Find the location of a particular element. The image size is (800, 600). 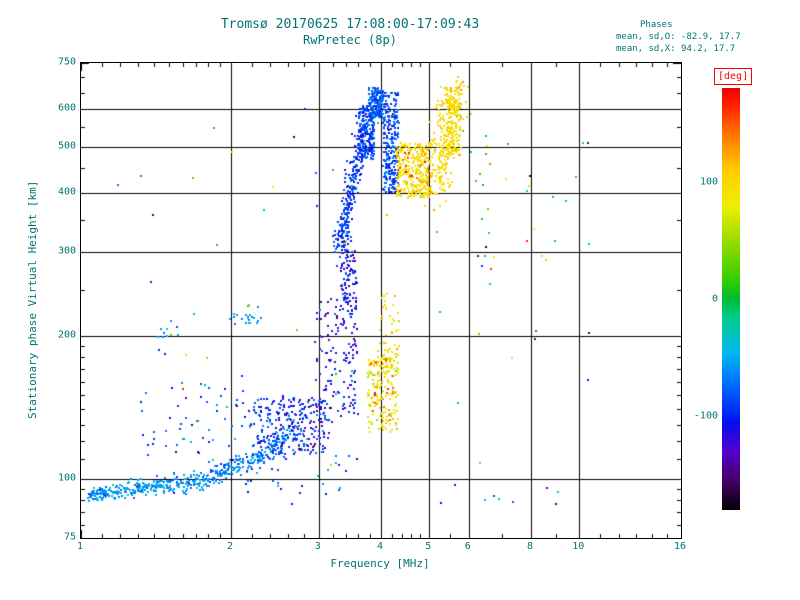

x-tick-label: 8 is located at coordinates (530, 546).